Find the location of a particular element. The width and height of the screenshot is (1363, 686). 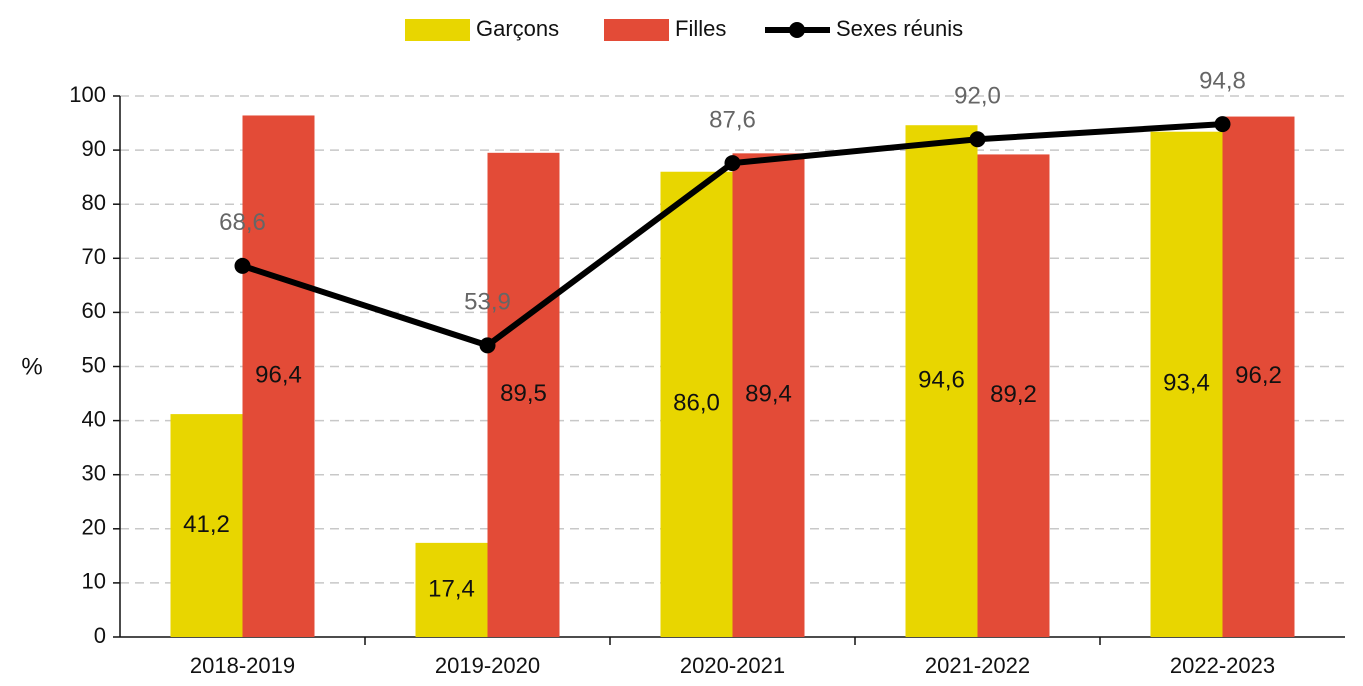

bar-label: 89,2 is located at coordinates (1013, 394).